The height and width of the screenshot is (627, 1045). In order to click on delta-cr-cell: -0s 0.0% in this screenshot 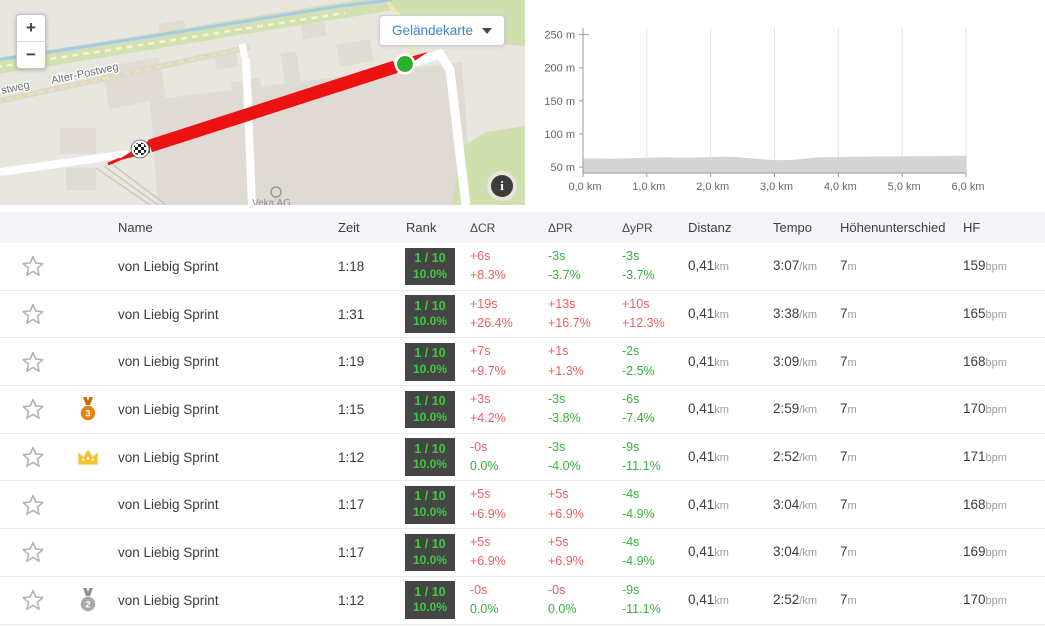, I will do `click(501, 600)`.